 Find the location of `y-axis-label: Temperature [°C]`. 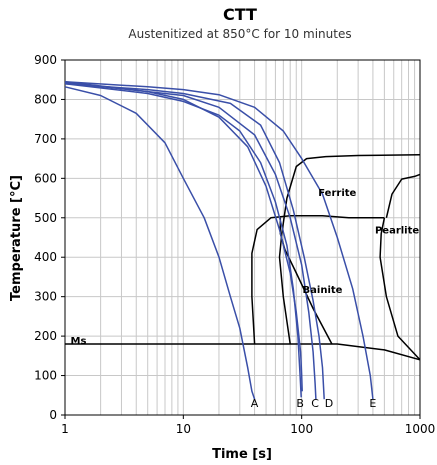

y-axis-label: Temperature [°C] is located at coordinates (16, 238).